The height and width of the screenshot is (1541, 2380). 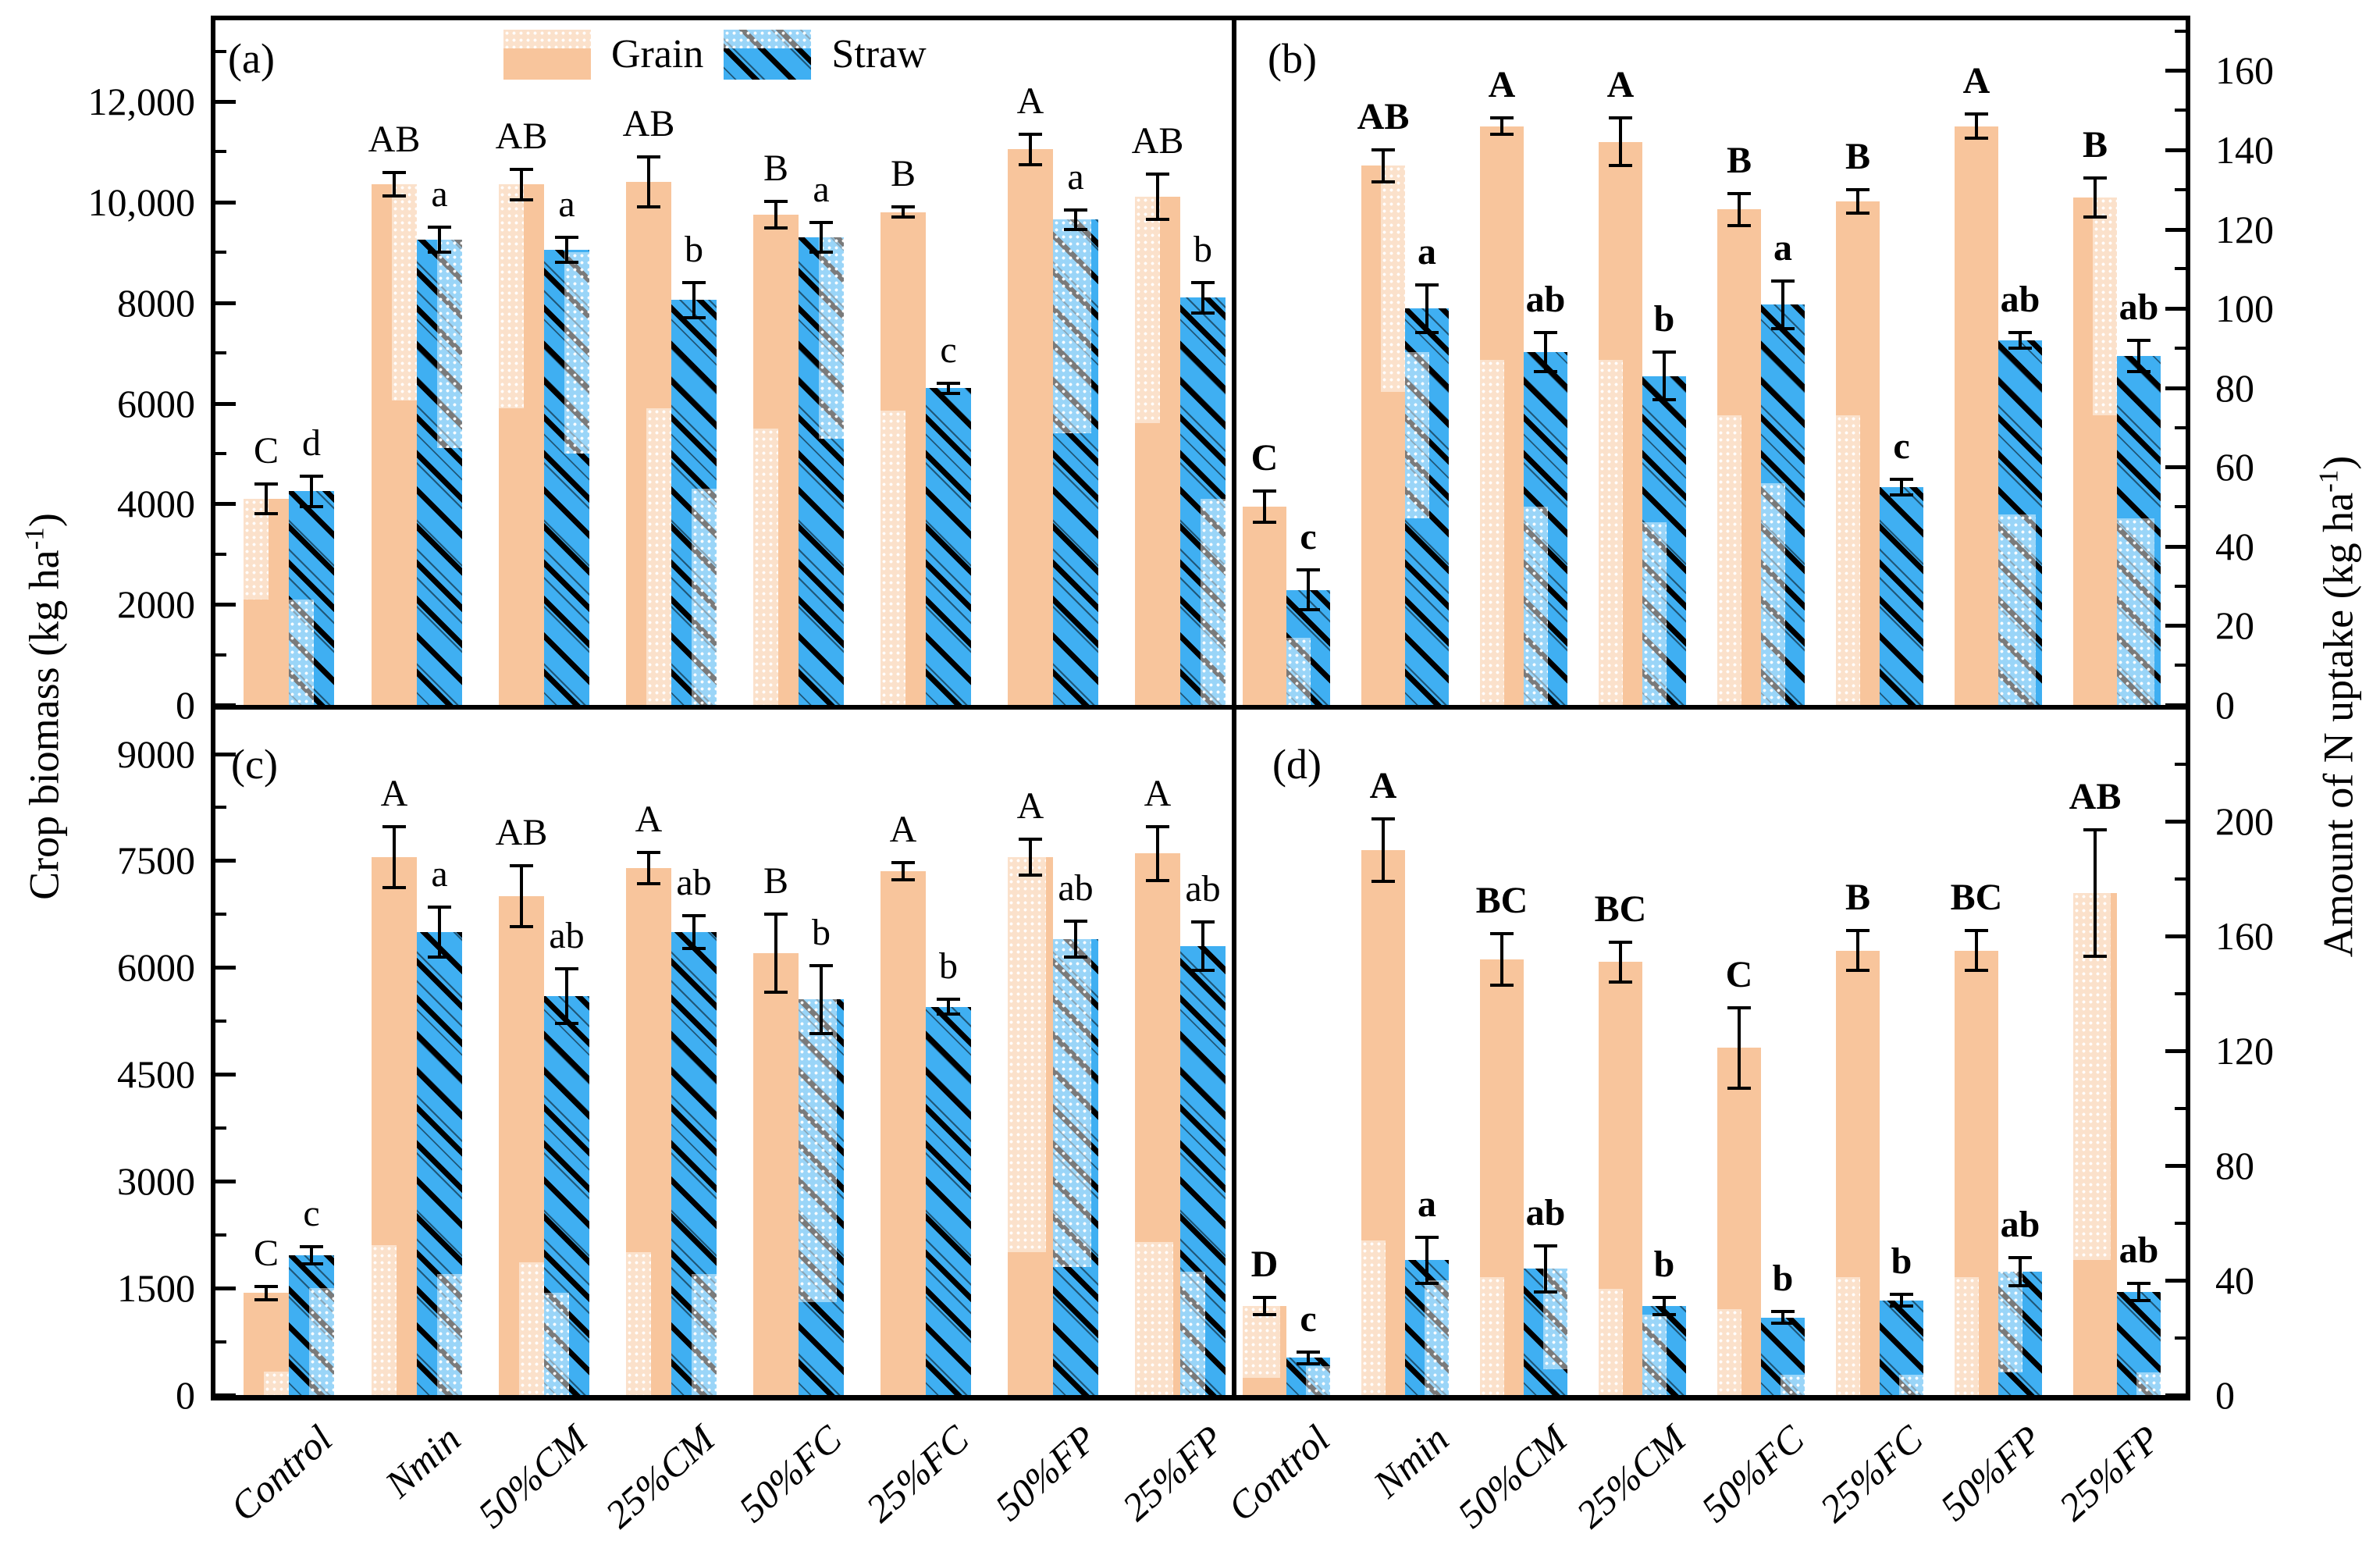 What do you see at coordinates (1901, 1347) in the screenshot?
I see `straw-bar-25%FC` at bounding box center [1901, 1347].